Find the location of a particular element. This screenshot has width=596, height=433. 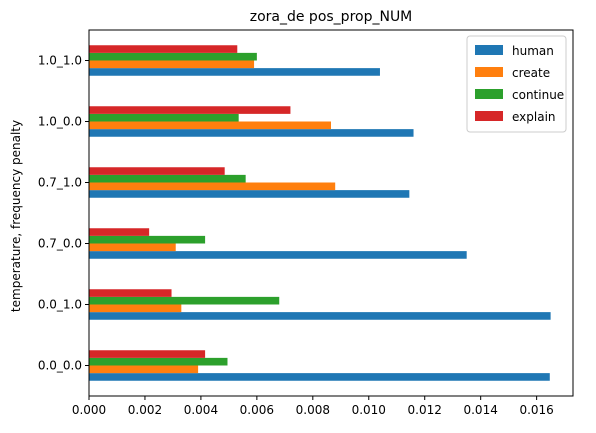

legend-box is located at coordinates (516, 84).